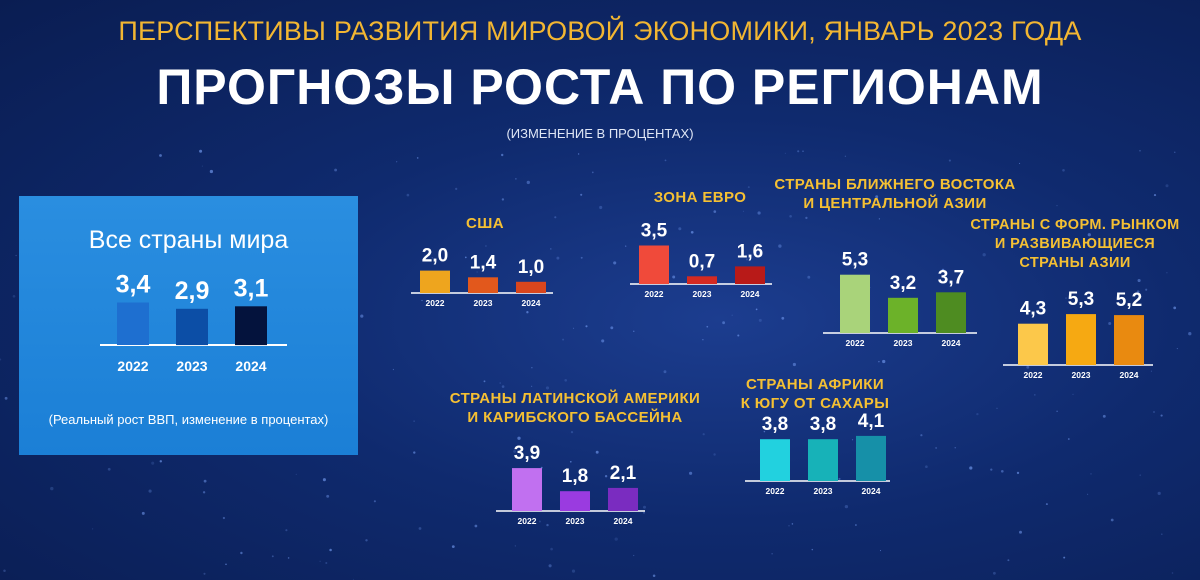  What do you see at coordinates (1033, 375) in the screenshot?
I see `asia-year-label-2022: 2022` at bounding box center [1033, 375].